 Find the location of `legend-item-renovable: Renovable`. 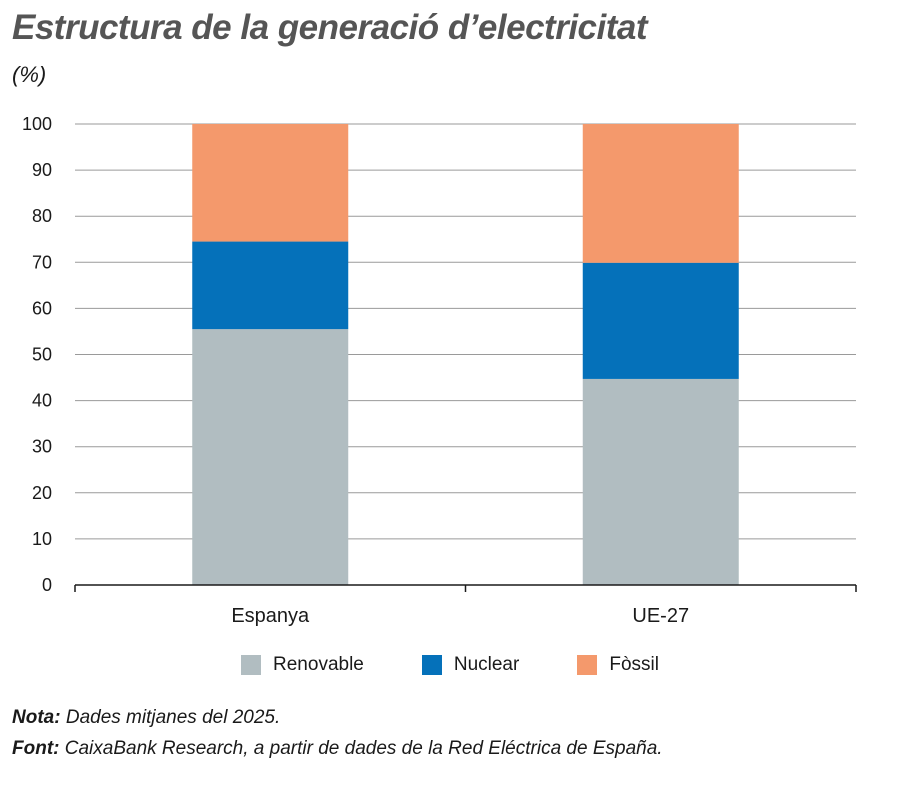

legend-item-renovable: Renovable is located at coordinates (302, 665).